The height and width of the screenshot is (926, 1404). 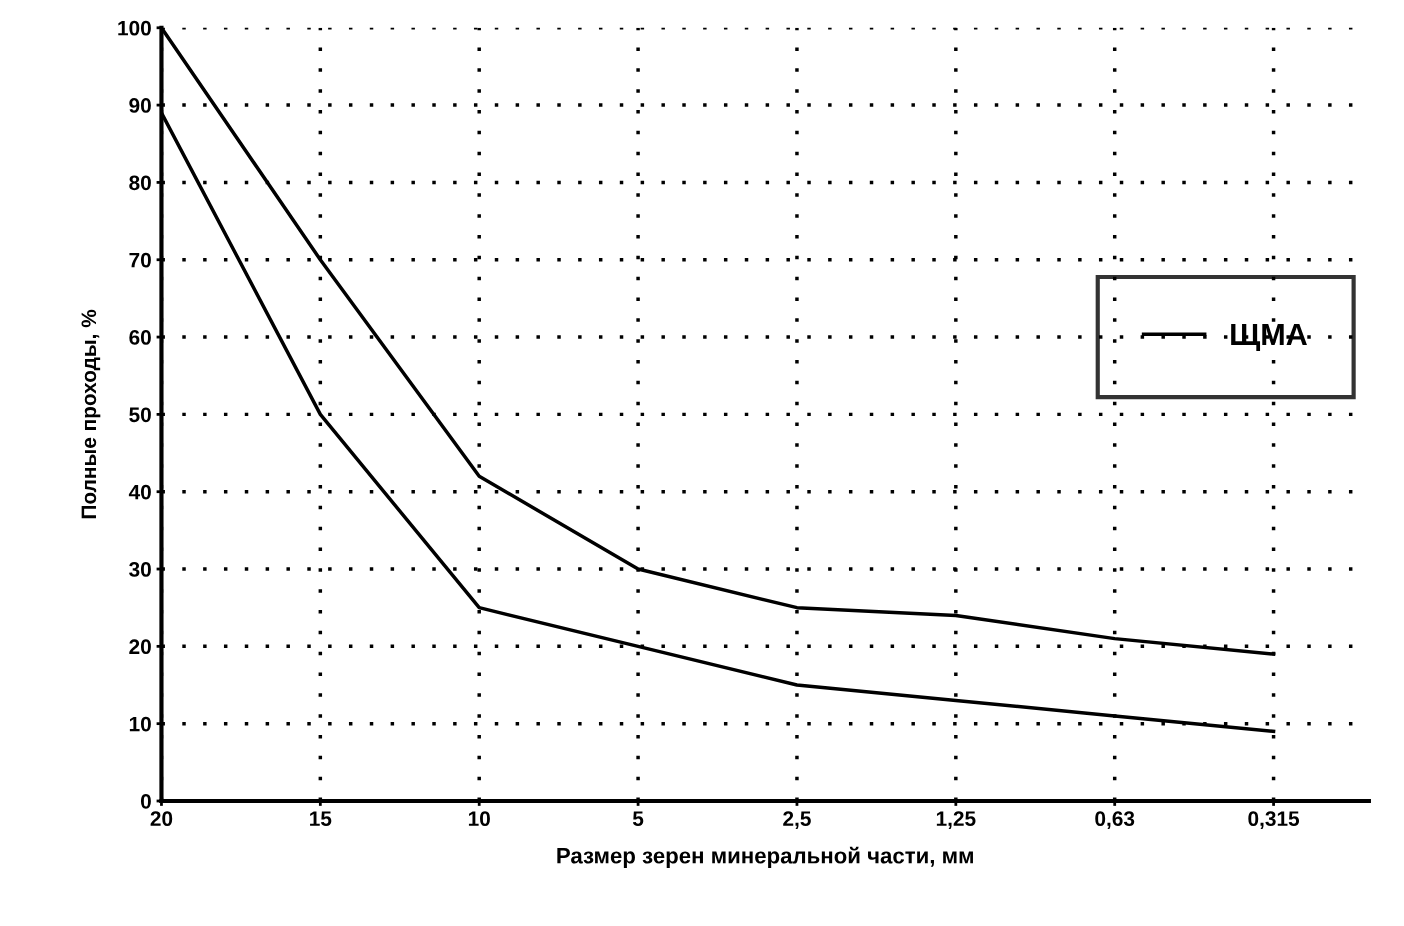 What do you see at coordinates (1269, 337) in the screenshot?
I see `legend-label: ЩМА` at bounding box center [1269, 337].